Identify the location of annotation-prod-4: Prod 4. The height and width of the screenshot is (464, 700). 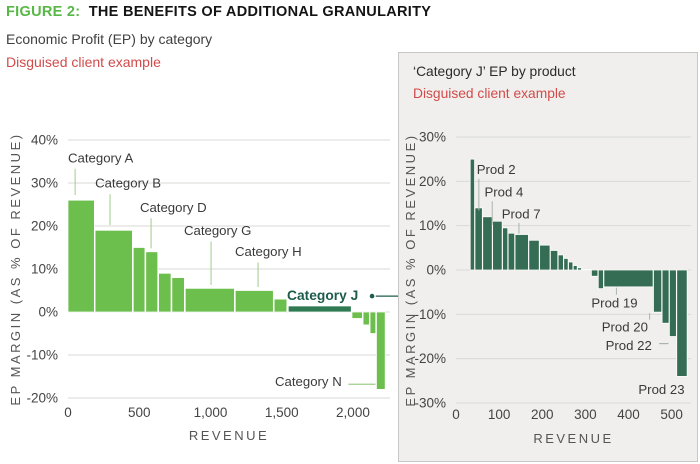
(503, 191).